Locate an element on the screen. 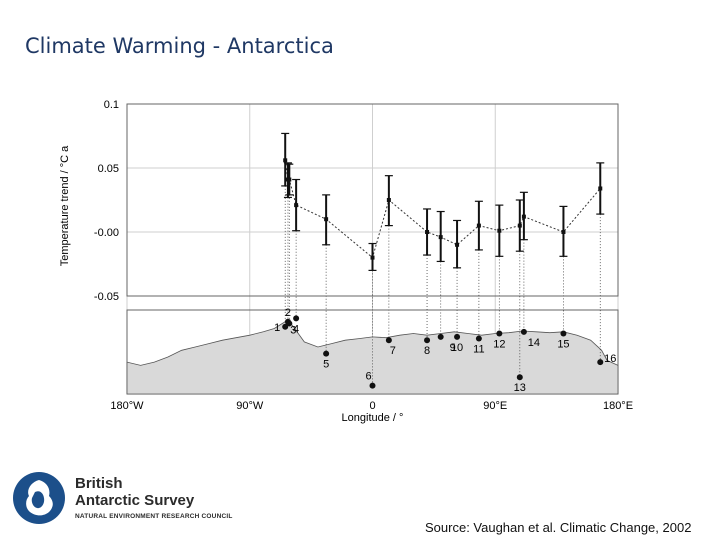  station-label: 4 is located at coordinates (296, 329).